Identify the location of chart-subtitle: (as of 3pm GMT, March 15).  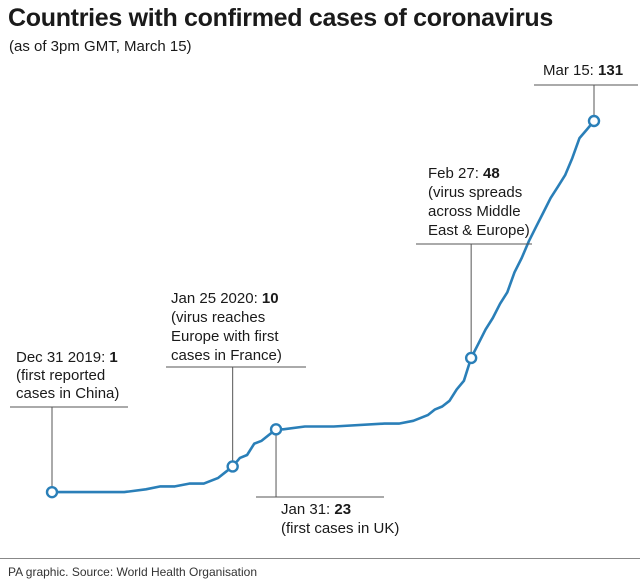
(100, 46).